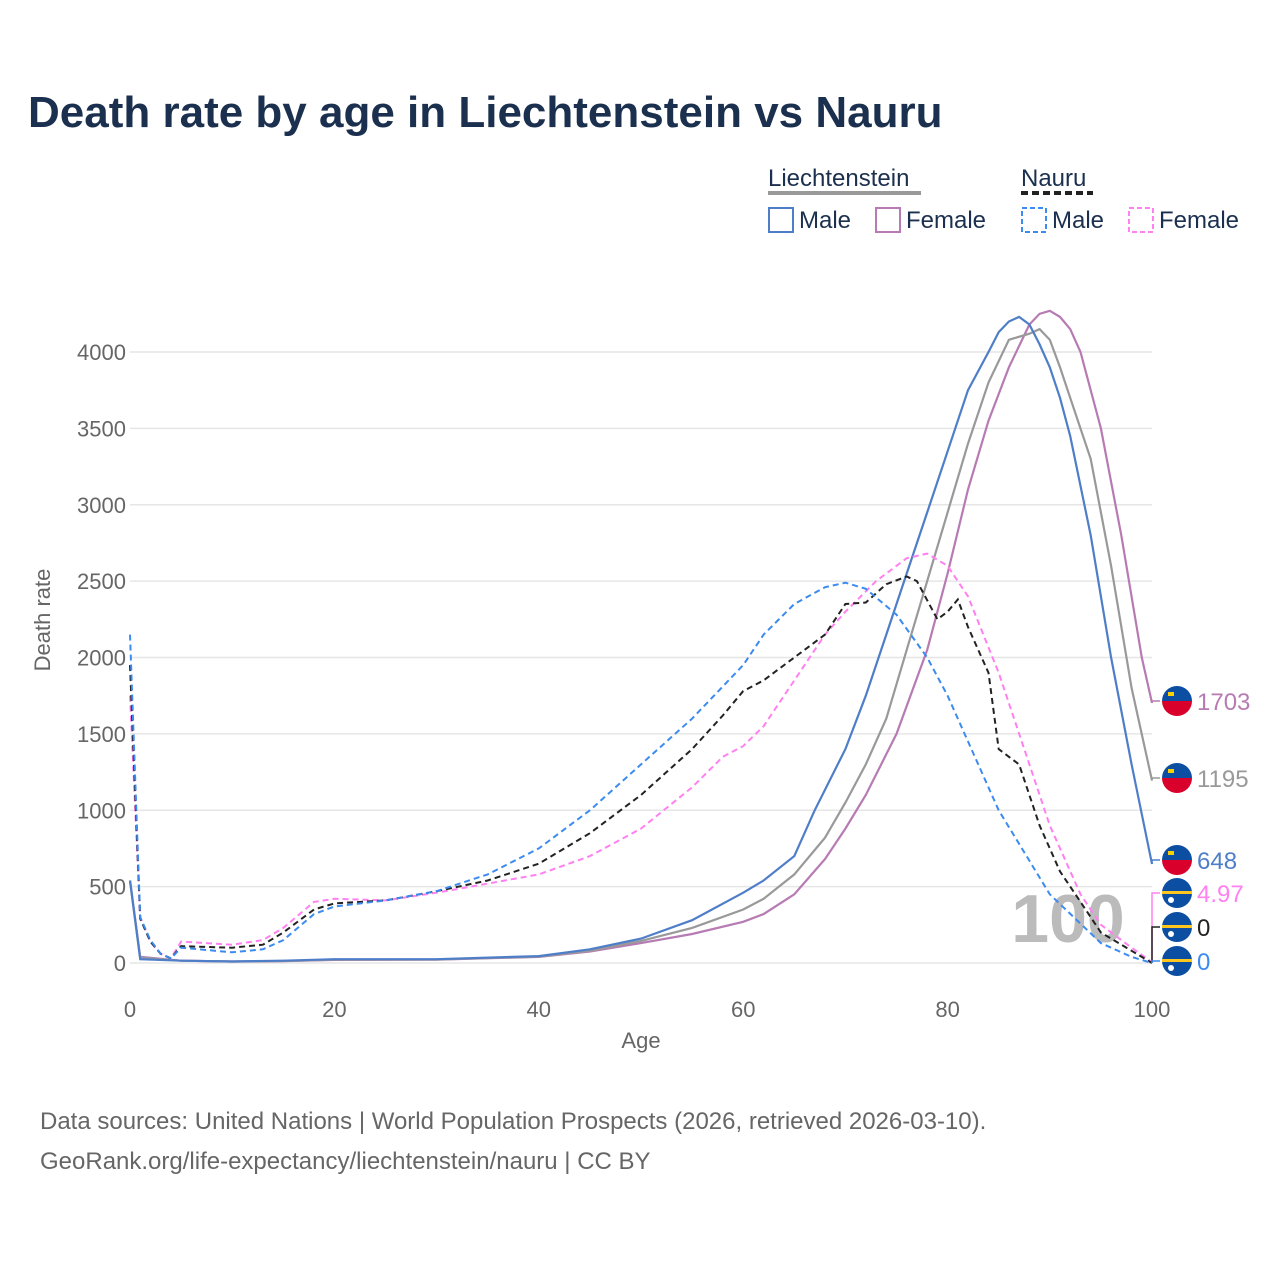 The image size is (1280, 1280). I want to click on end-value-label: 1195, so click(1223, 779).